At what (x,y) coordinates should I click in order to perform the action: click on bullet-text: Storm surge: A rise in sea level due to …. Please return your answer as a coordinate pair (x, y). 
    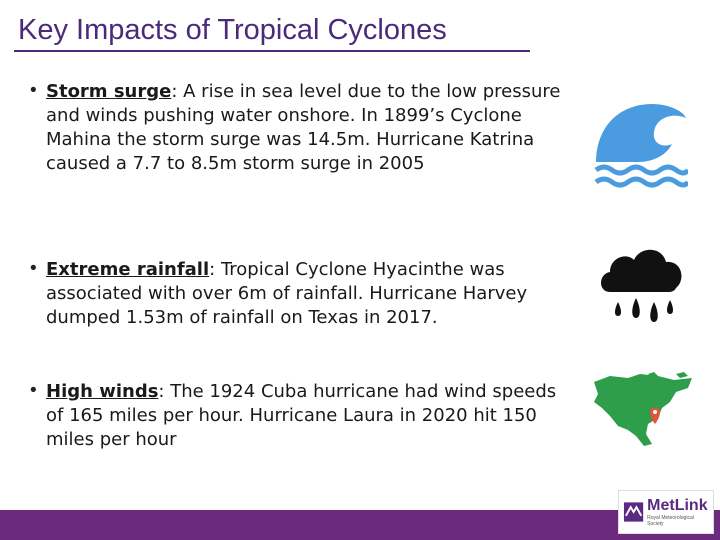
    Looking at the image, I should click on (311, 128).